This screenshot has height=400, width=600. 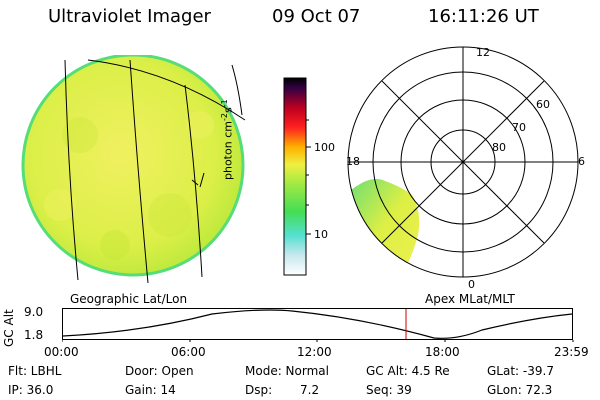 I want to click on date-label: 09 Oct 07, so click(x=316, y=16).